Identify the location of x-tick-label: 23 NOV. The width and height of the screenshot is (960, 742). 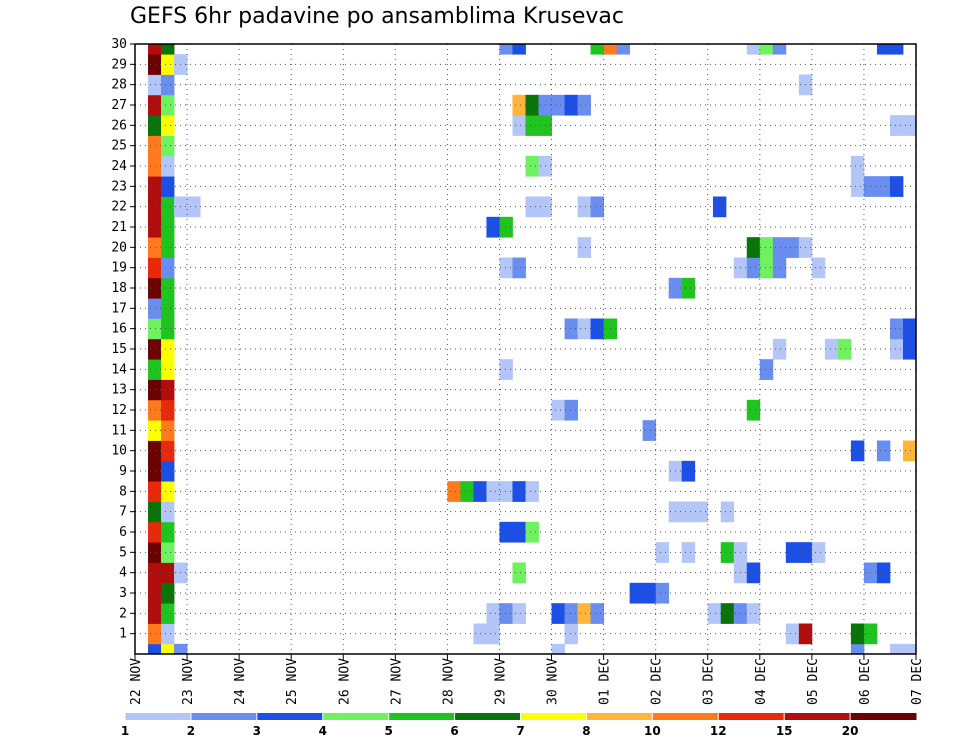
(188, 681).